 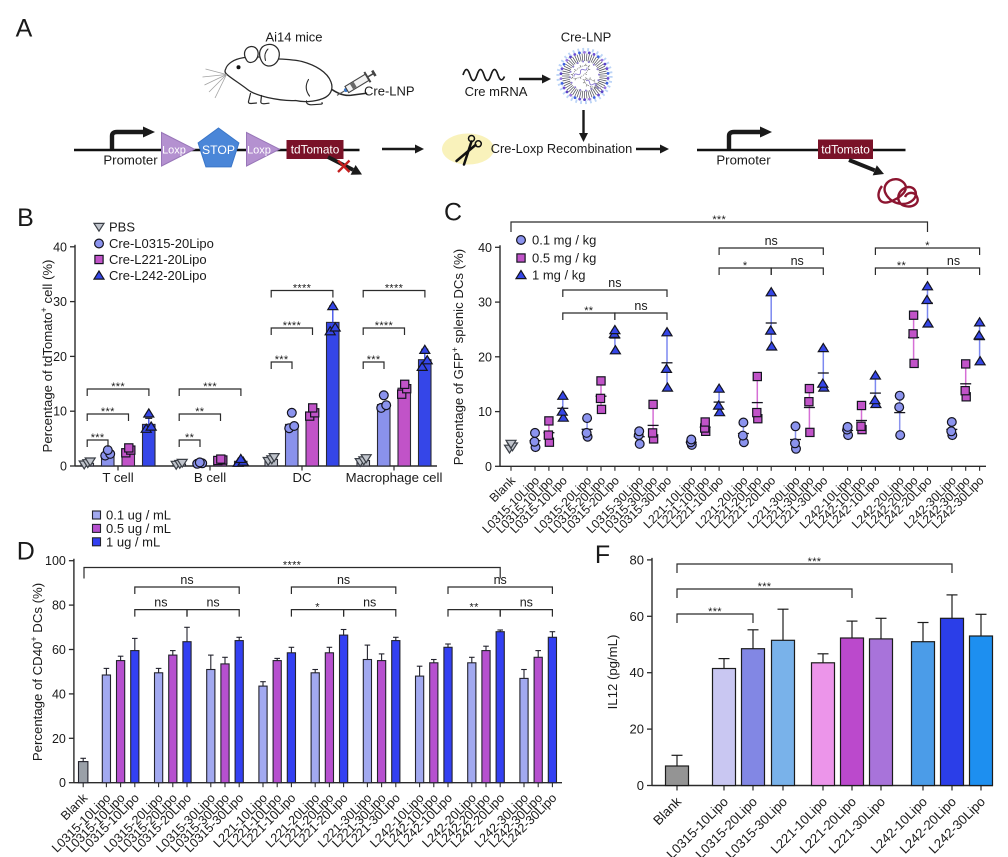 I want to click on svg-text: Cre-L242-20Lipo, so click(x=158, y=275).